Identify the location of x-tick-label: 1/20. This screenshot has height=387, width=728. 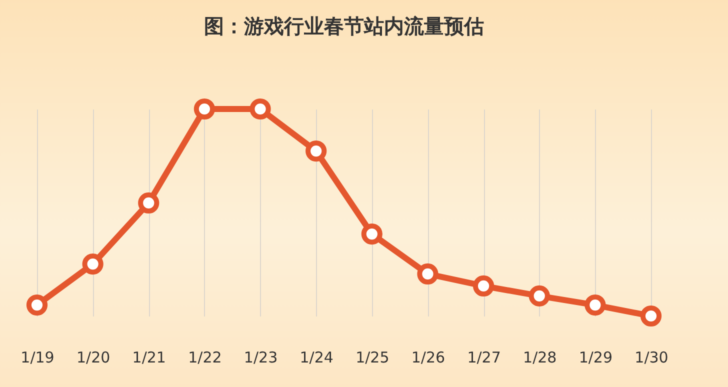
(93, 357).